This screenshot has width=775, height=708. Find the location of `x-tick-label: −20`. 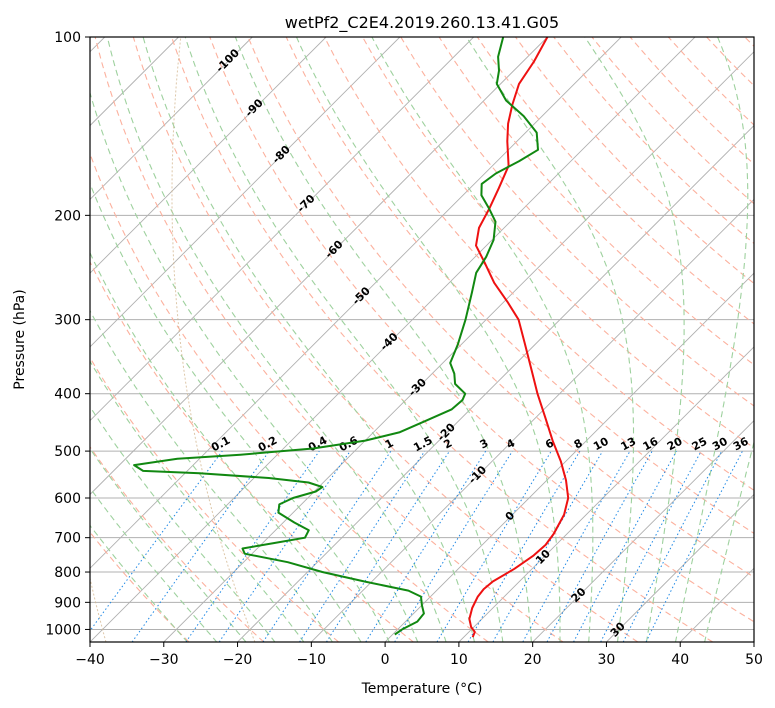

x-tick-label: −20 is located at coordinates (238, 660).